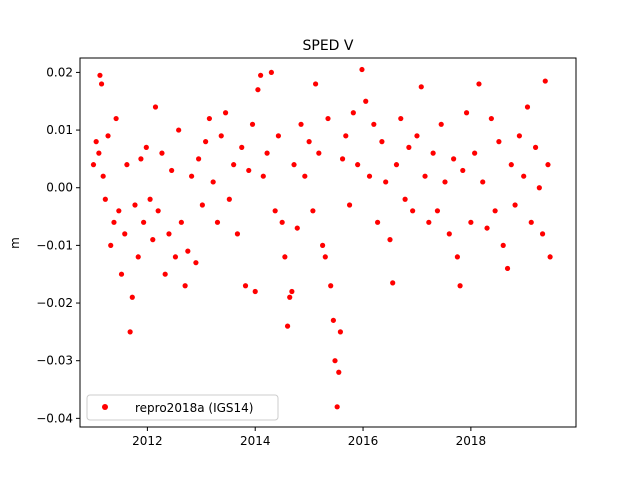 The height and width of the screenshot is (480, 640). What do you see at coordinates (309, 437) in the screenshot?
I see `x-axis: 2012 2014 2016 2018` at bounding box center [309, 437].